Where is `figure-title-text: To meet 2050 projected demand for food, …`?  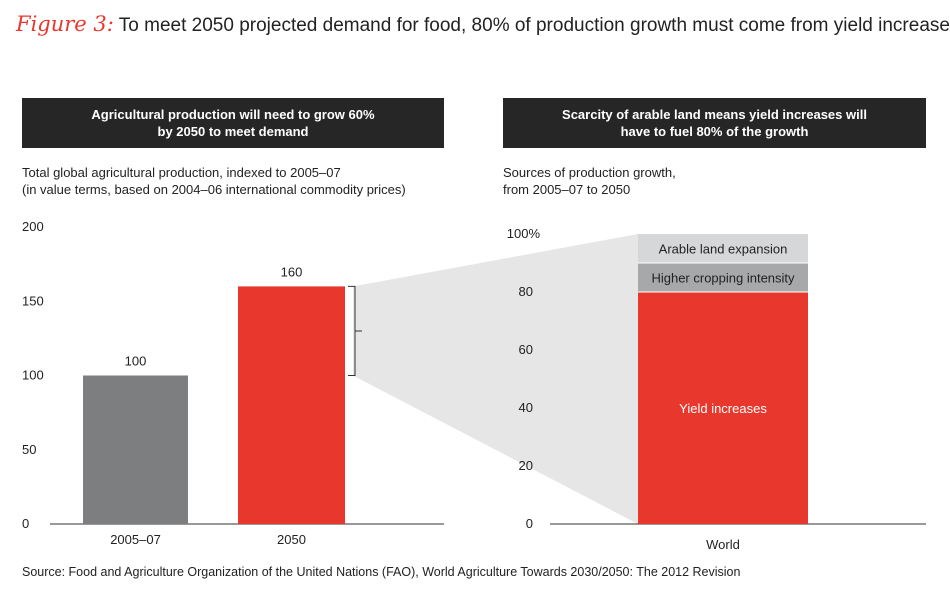
figure-title-text: To meet 2050 projected demand for food, … is located at coordinates (534, 25).